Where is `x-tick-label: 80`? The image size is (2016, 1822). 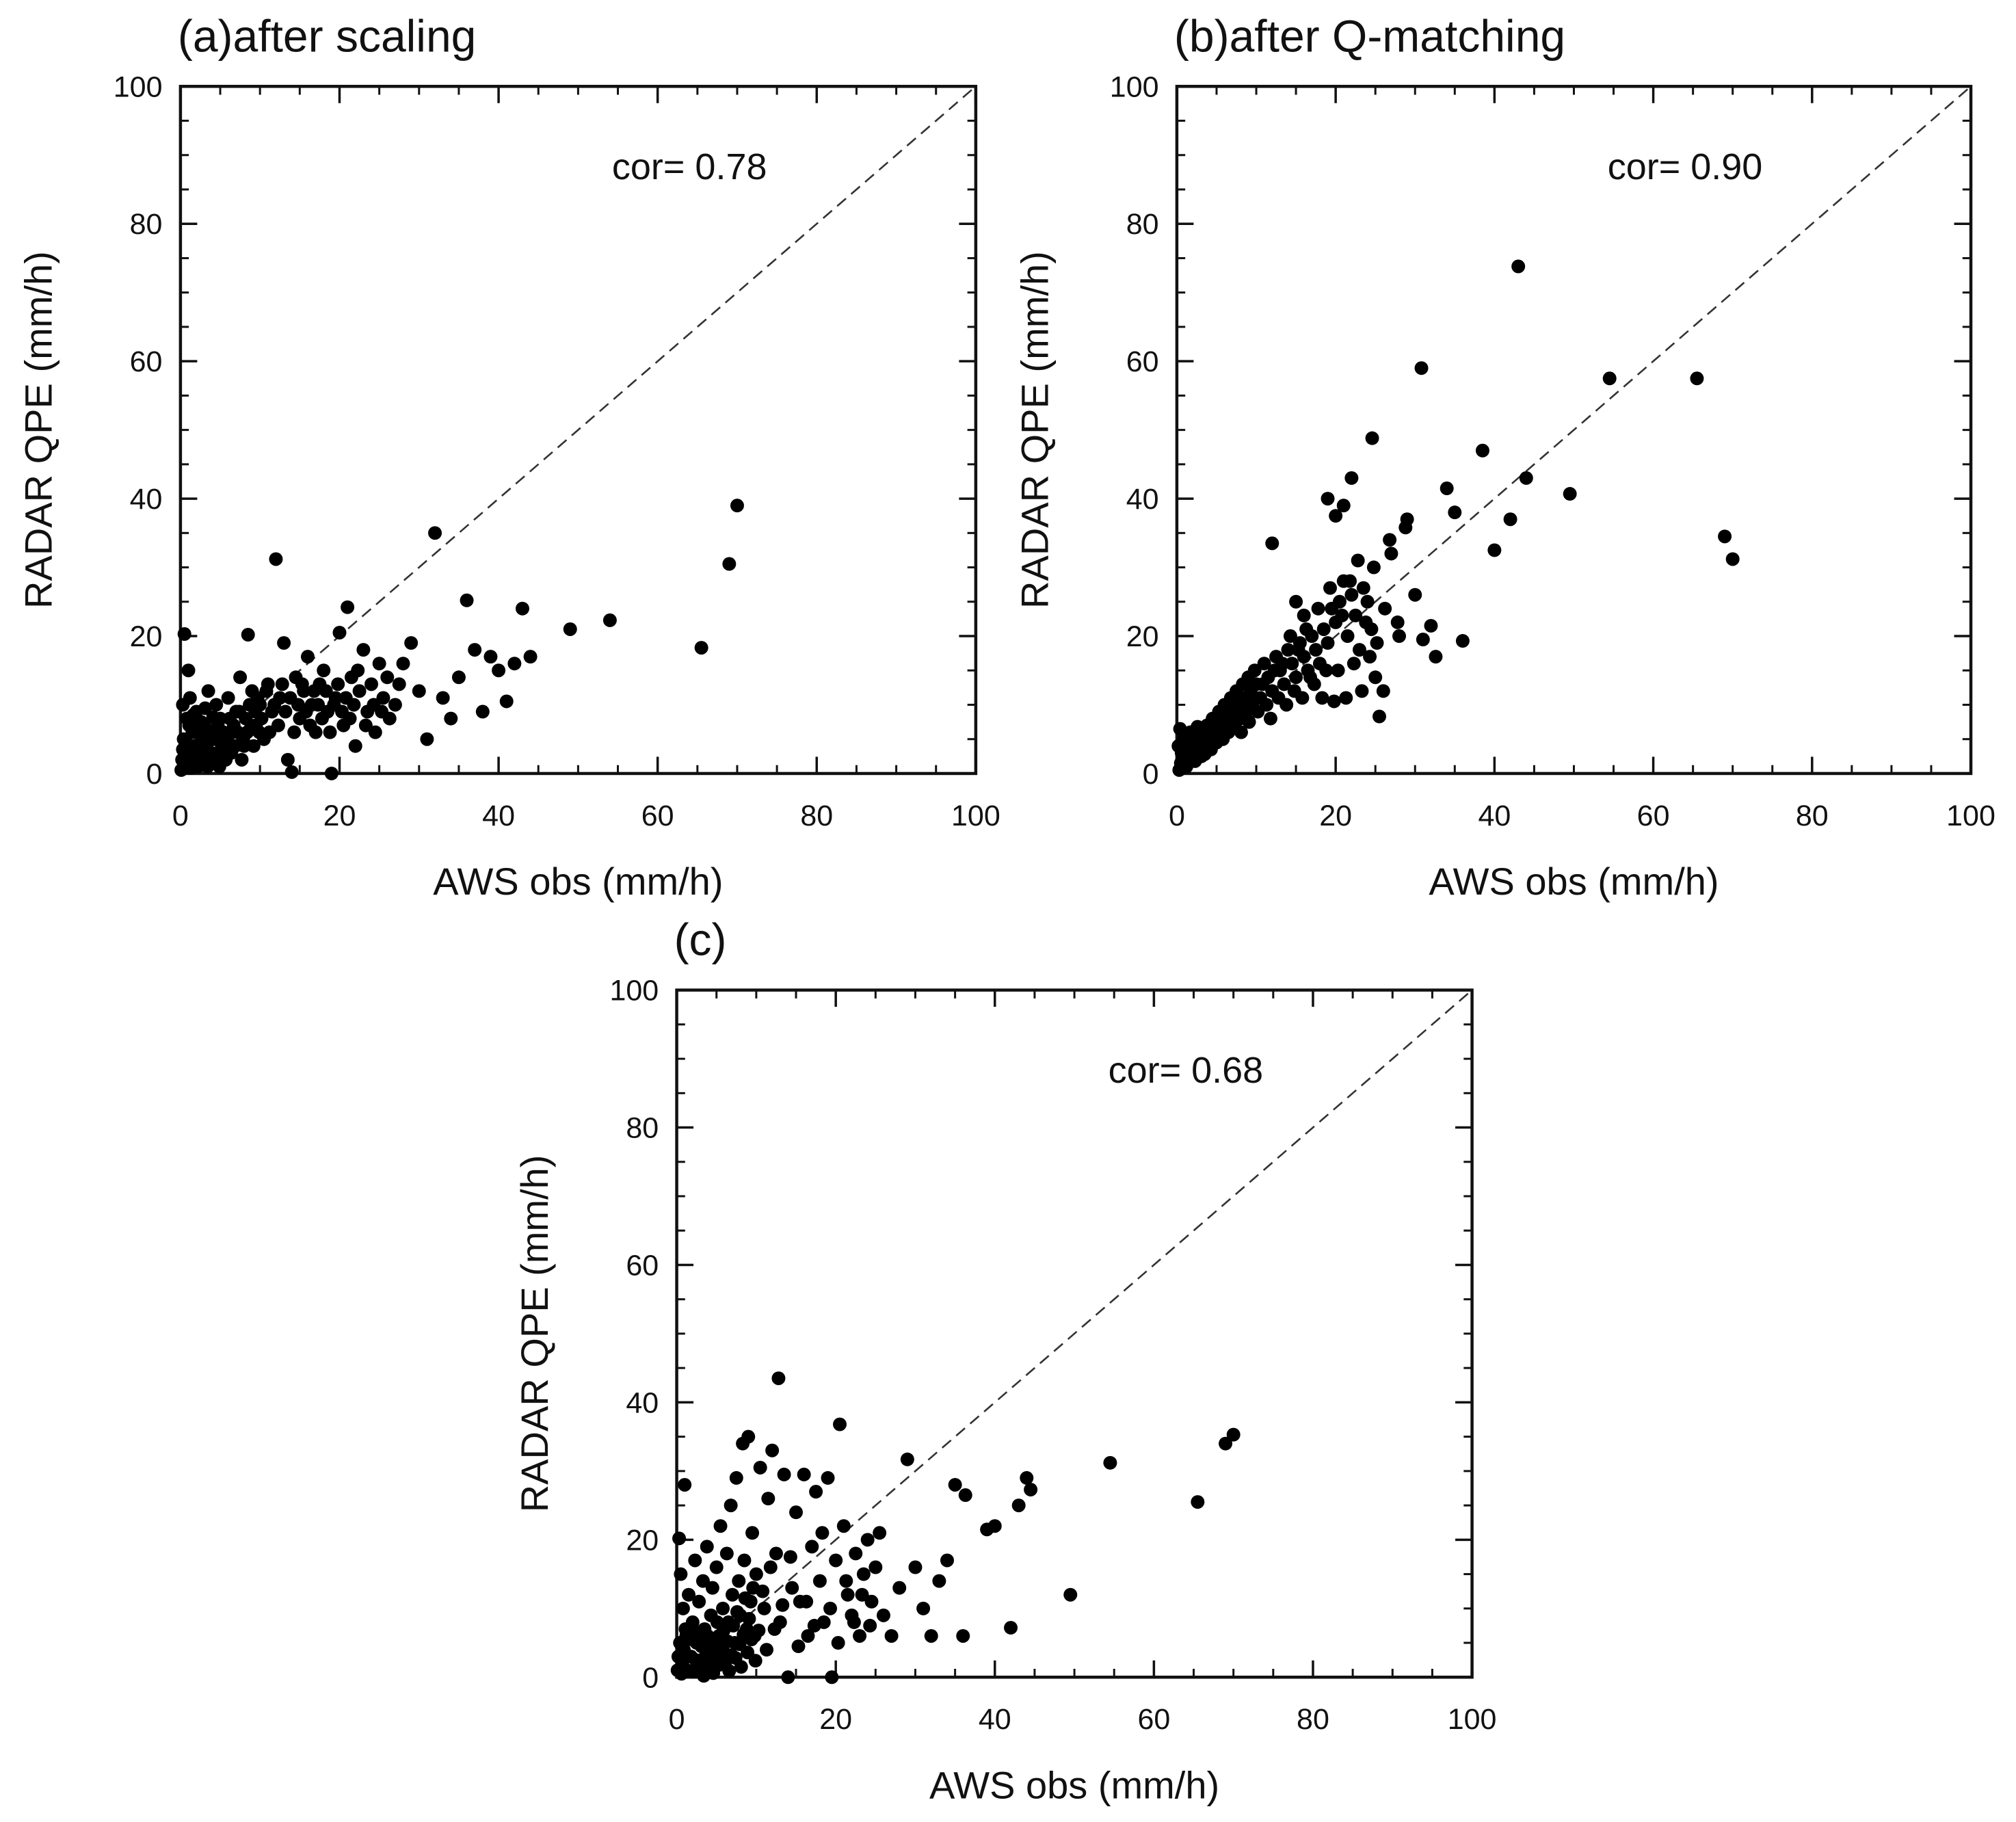 x-tick-label: 80 is located at coordinates (1313, 1720).